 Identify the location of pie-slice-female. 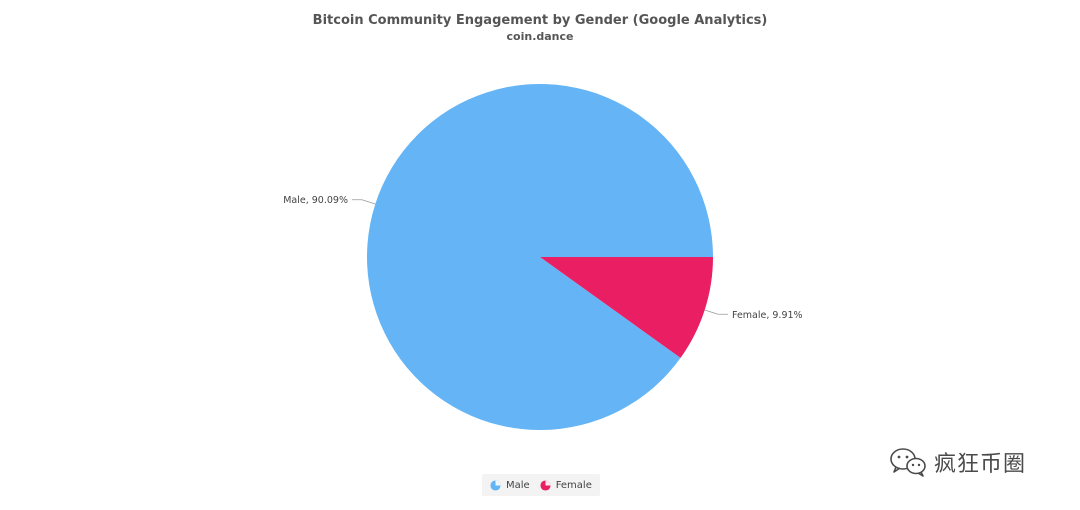
(626, 307).